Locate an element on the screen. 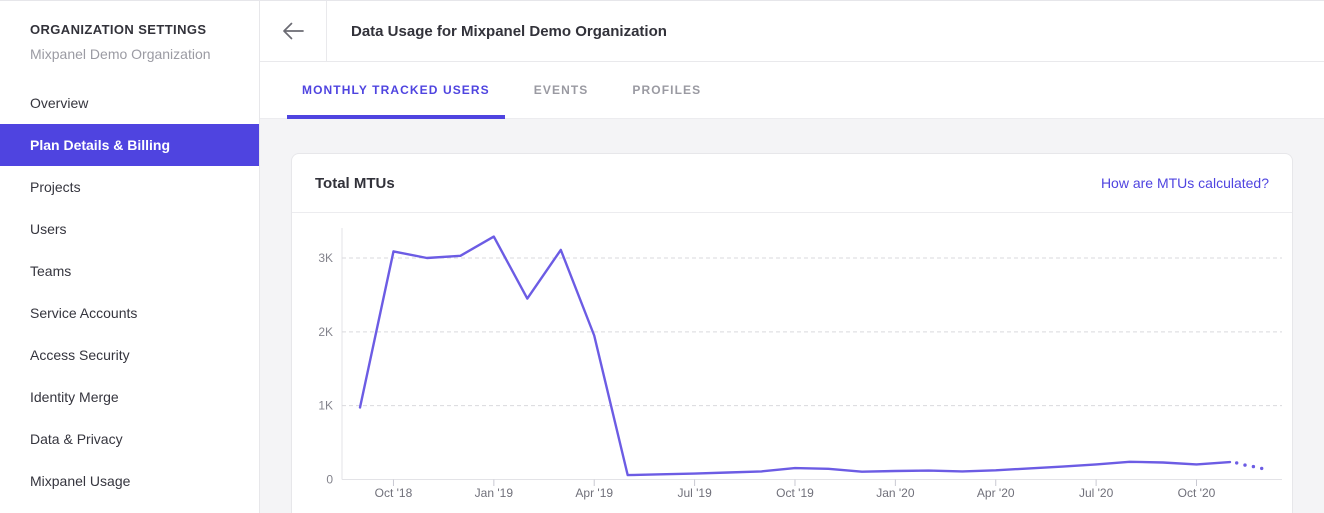 This screenshot has width=1324, height=513. x-tick-label: Oct '19 is located at coordinates (795, 493).